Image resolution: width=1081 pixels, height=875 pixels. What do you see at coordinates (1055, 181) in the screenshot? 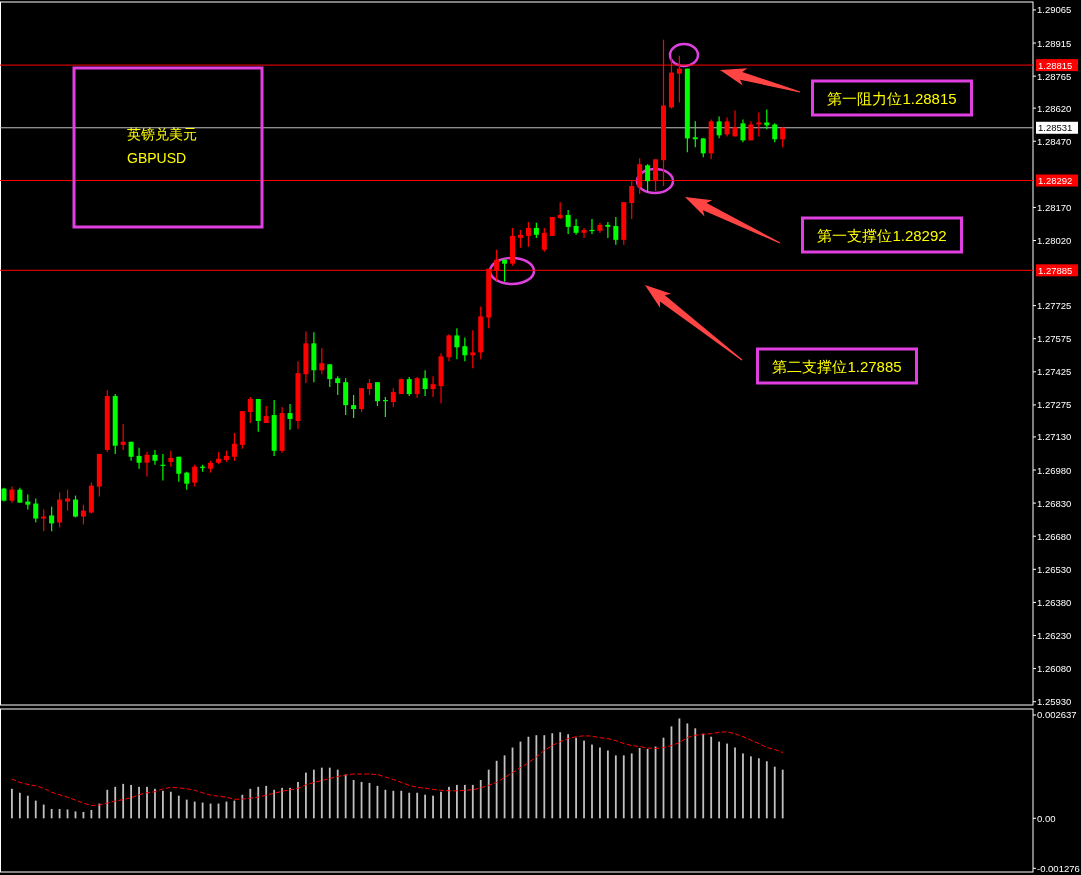
I see `ref-line-label: 1.28292` at bounding box center [1055, 181].